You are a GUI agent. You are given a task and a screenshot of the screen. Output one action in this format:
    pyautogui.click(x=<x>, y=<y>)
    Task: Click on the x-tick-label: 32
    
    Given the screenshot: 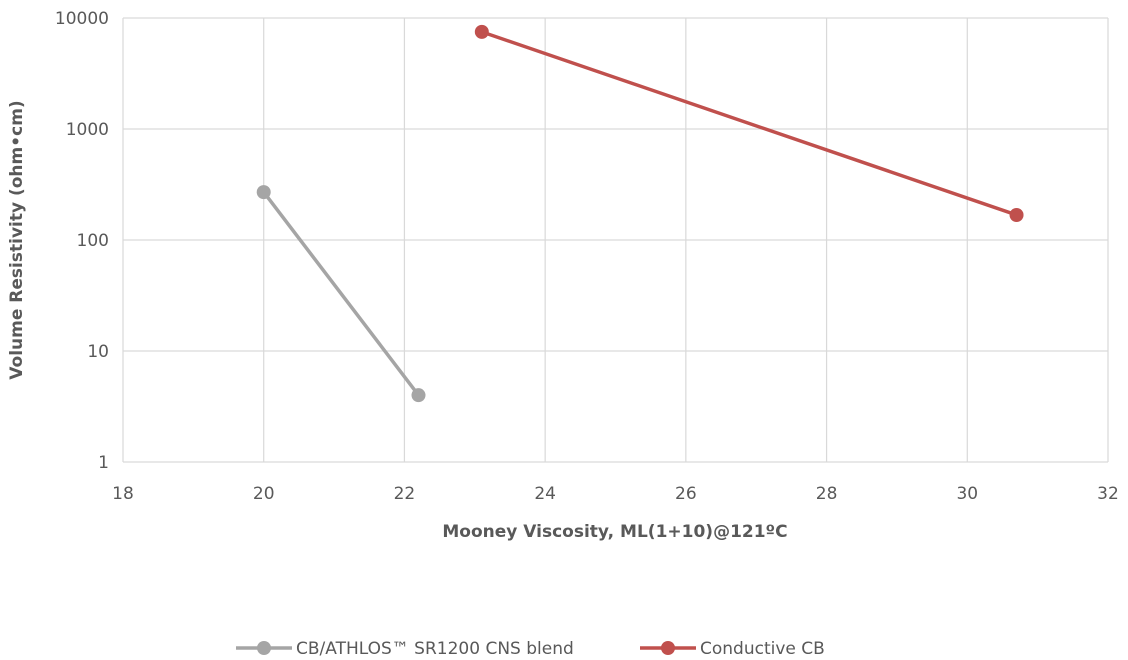 What is the action you would take?
    pyautogui.click(x=1108, y=494)
    